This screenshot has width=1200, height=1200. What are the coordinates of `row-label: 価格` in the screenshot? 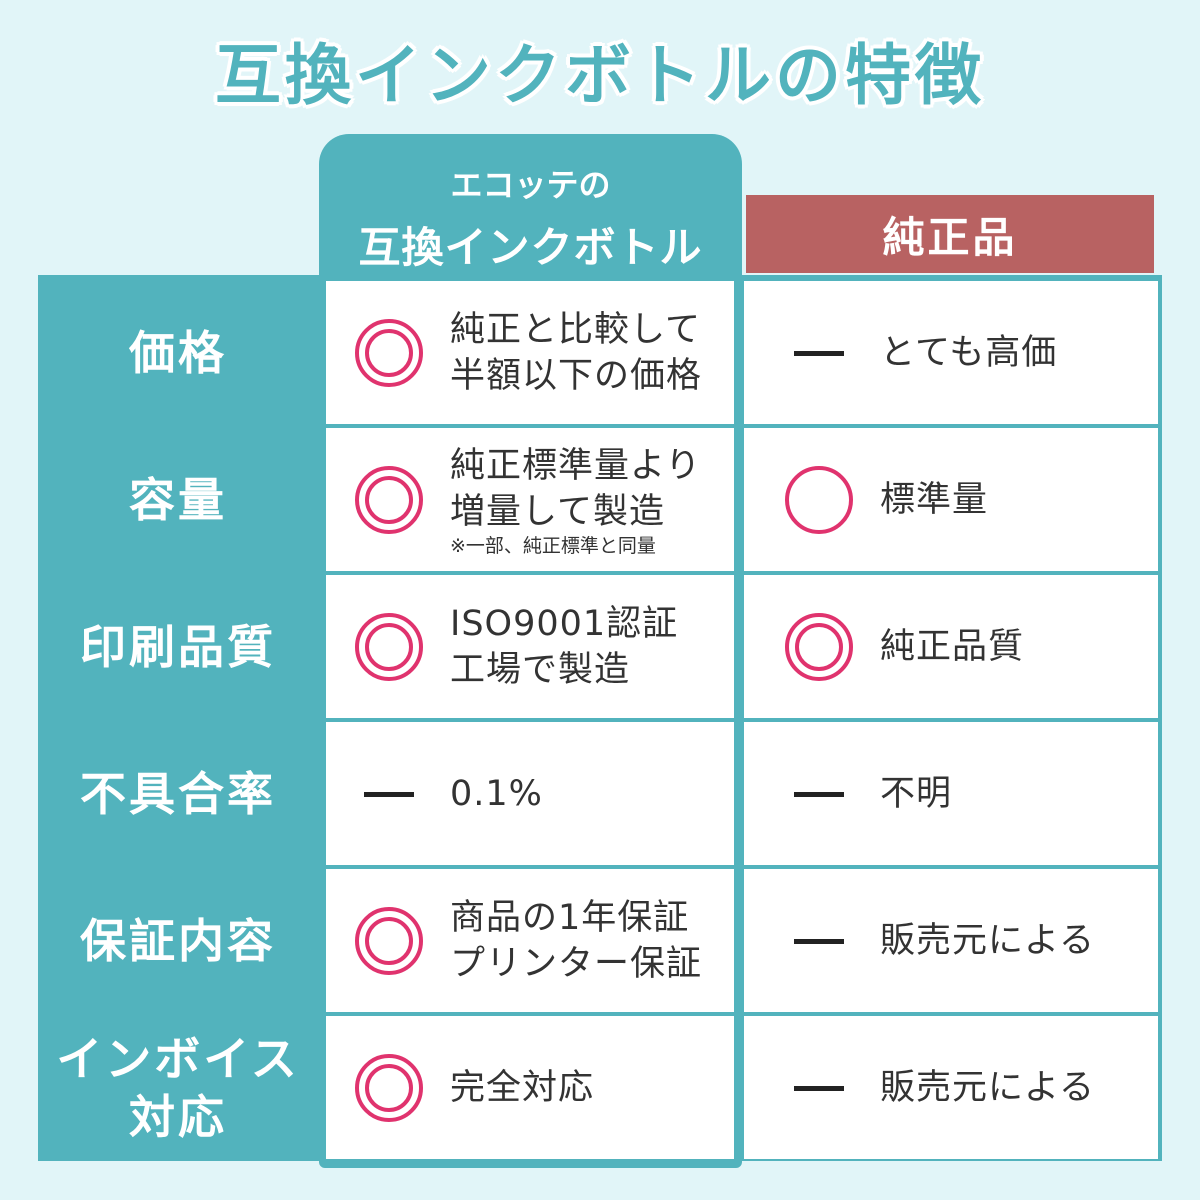 It's located at (178, 352).